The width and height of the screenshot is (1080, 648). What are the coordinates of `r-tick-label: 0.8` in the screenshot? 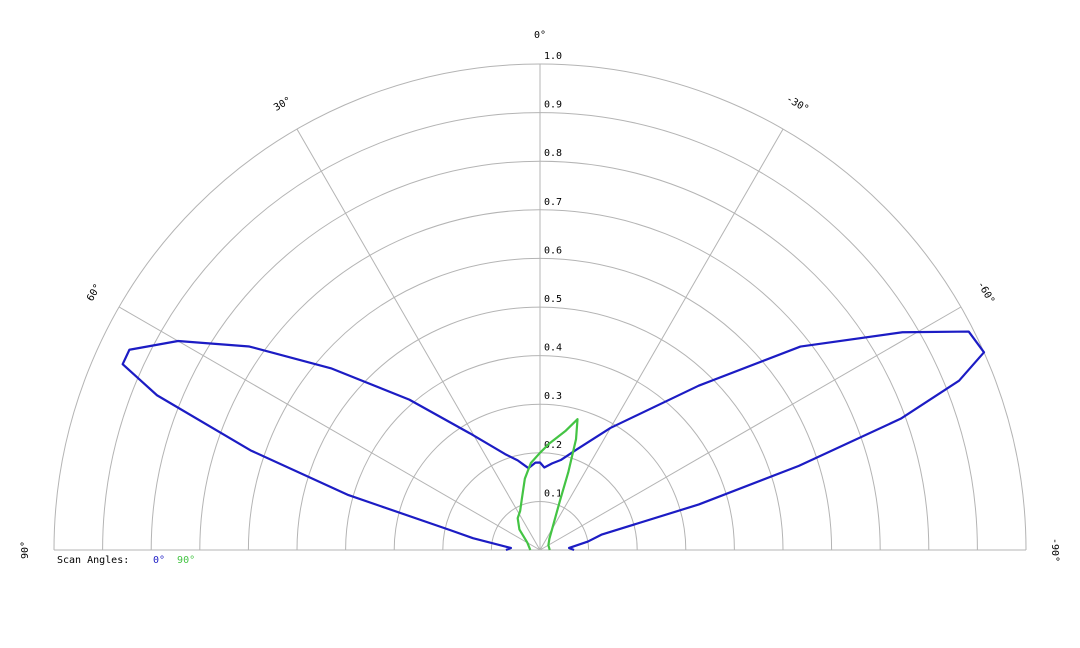 It's located at (553, 153).